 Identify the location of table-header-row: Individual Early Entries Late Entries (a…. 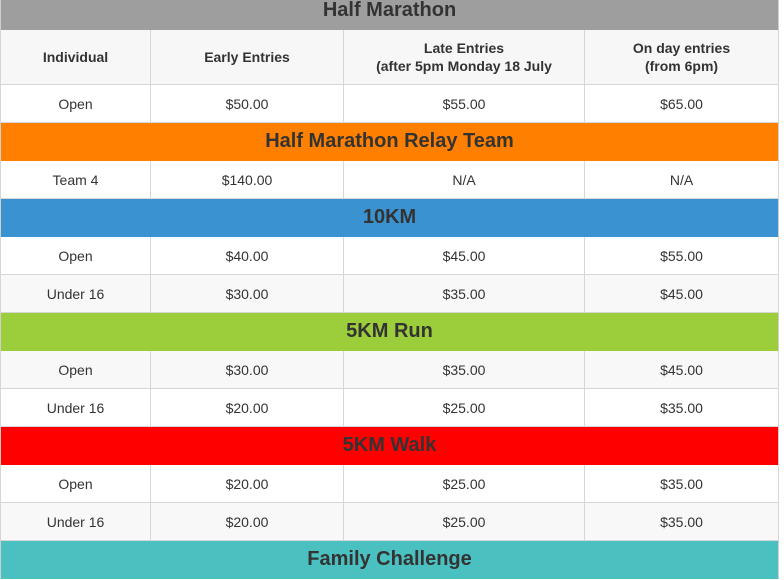
(390, 57).